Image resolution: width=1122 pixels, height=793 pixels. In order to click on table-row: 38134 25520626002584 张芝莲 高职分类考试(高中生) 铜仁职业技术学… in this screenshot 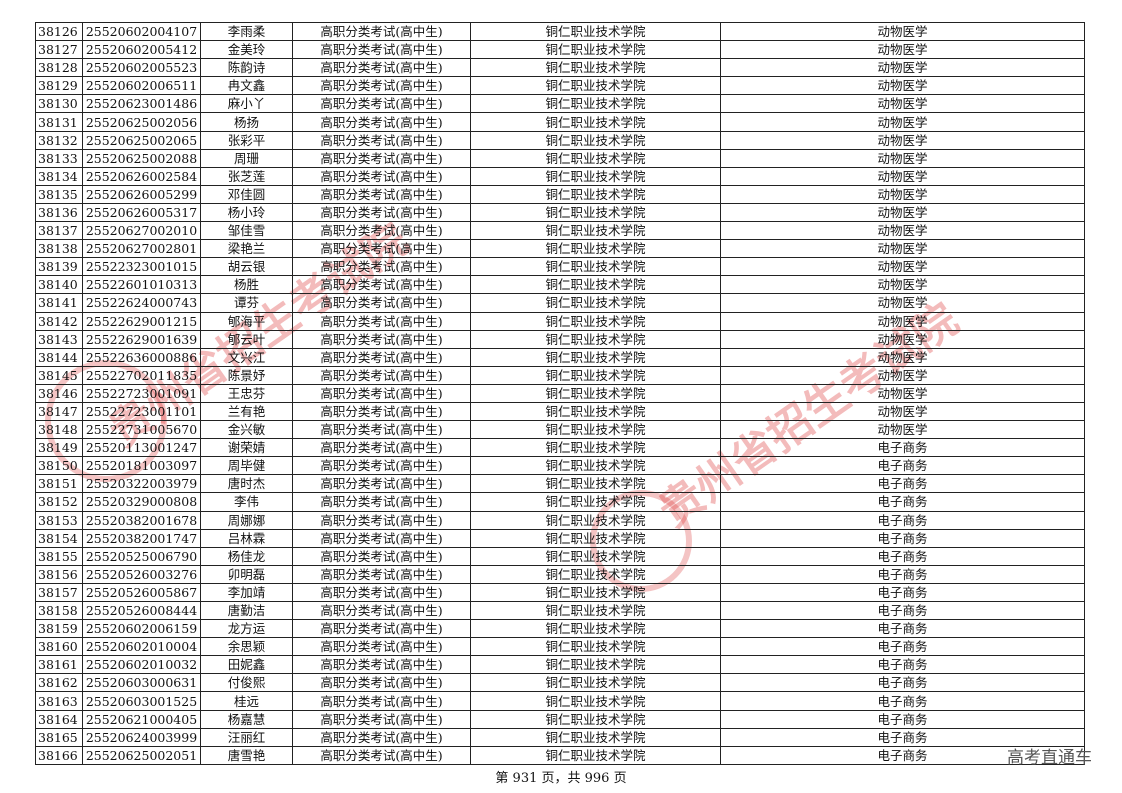, I will do `click(560, 176)`.